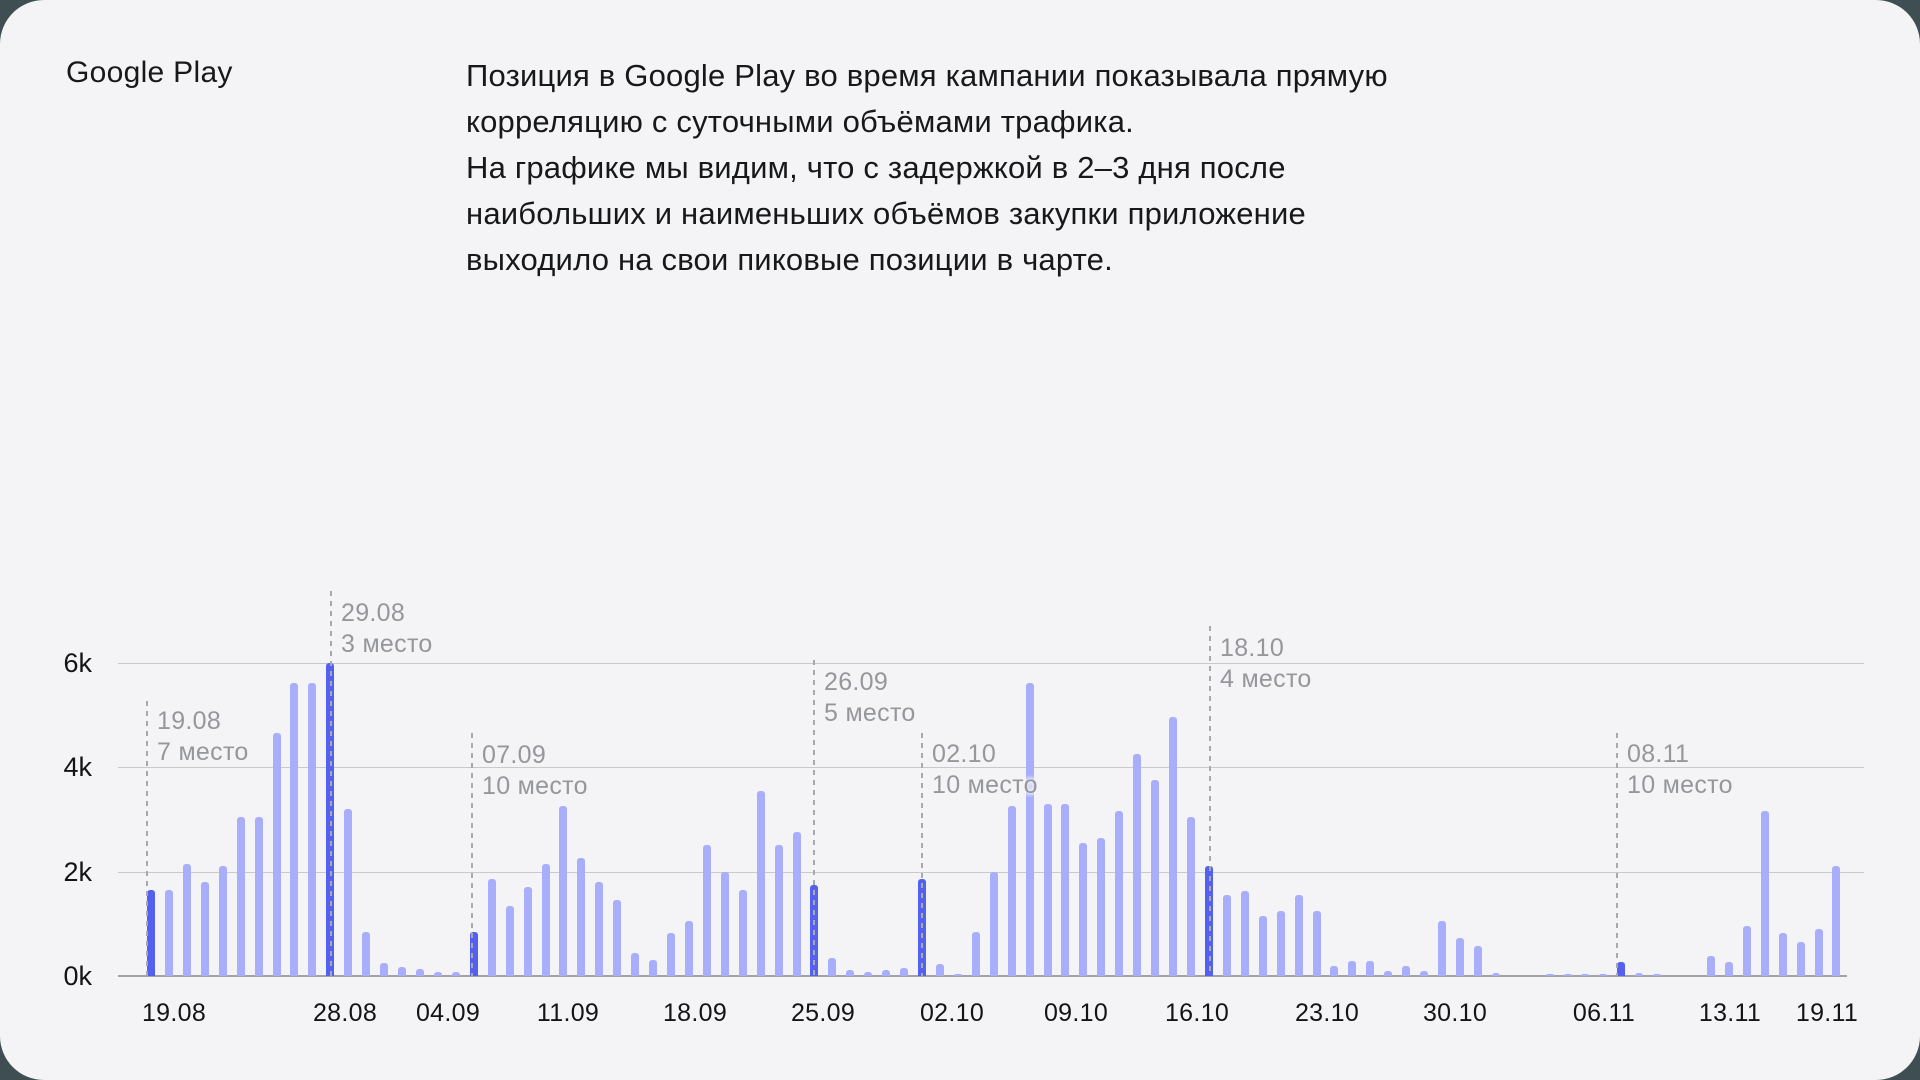  I want to click on annotation-date: 29.08, so click(373, 613).